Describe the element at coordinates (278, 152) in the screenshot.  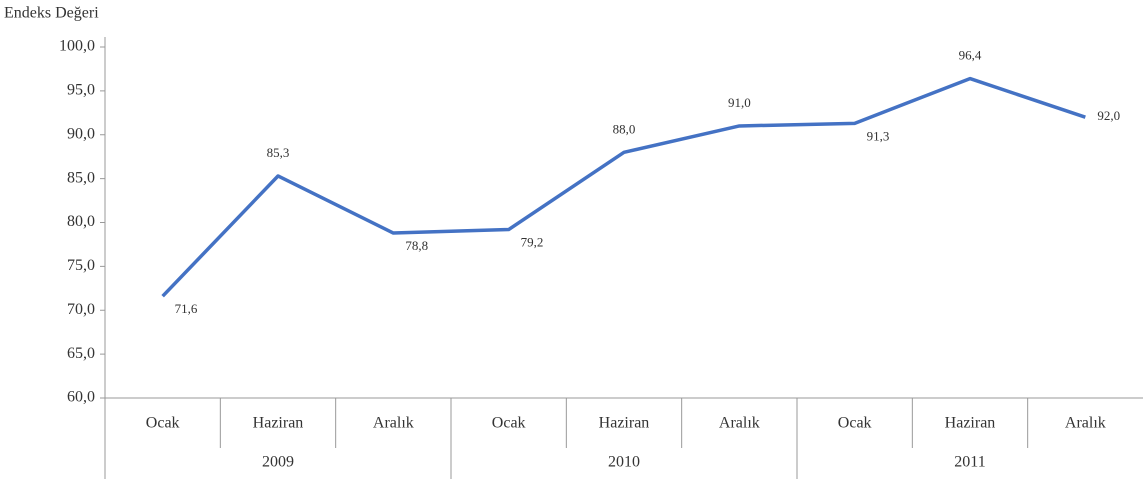
I see `data-label: 85,3` at that location.